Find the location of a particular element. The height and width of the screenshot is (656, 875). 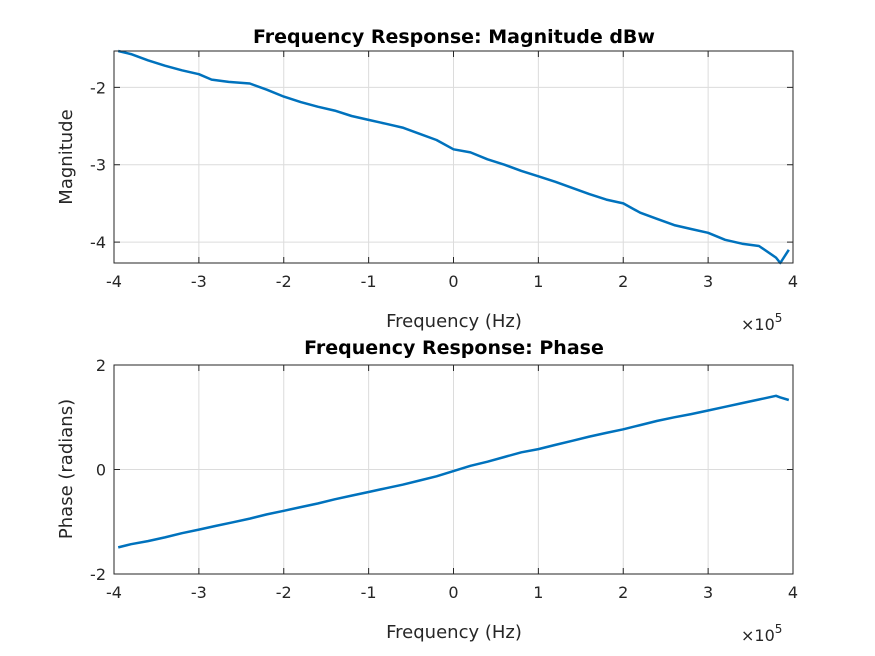

phase-x-exponent-base: ×10 is located at coordinates (758, 635).